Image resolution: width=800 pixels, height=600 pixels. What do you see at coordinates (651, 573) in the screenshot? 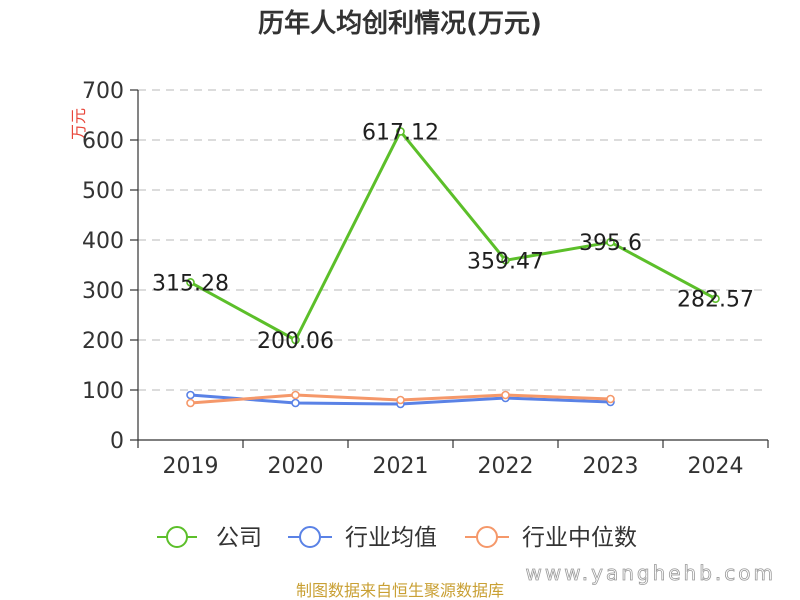
I see `watermark: www.yanghehb.com` at bounding box center [651, 573].